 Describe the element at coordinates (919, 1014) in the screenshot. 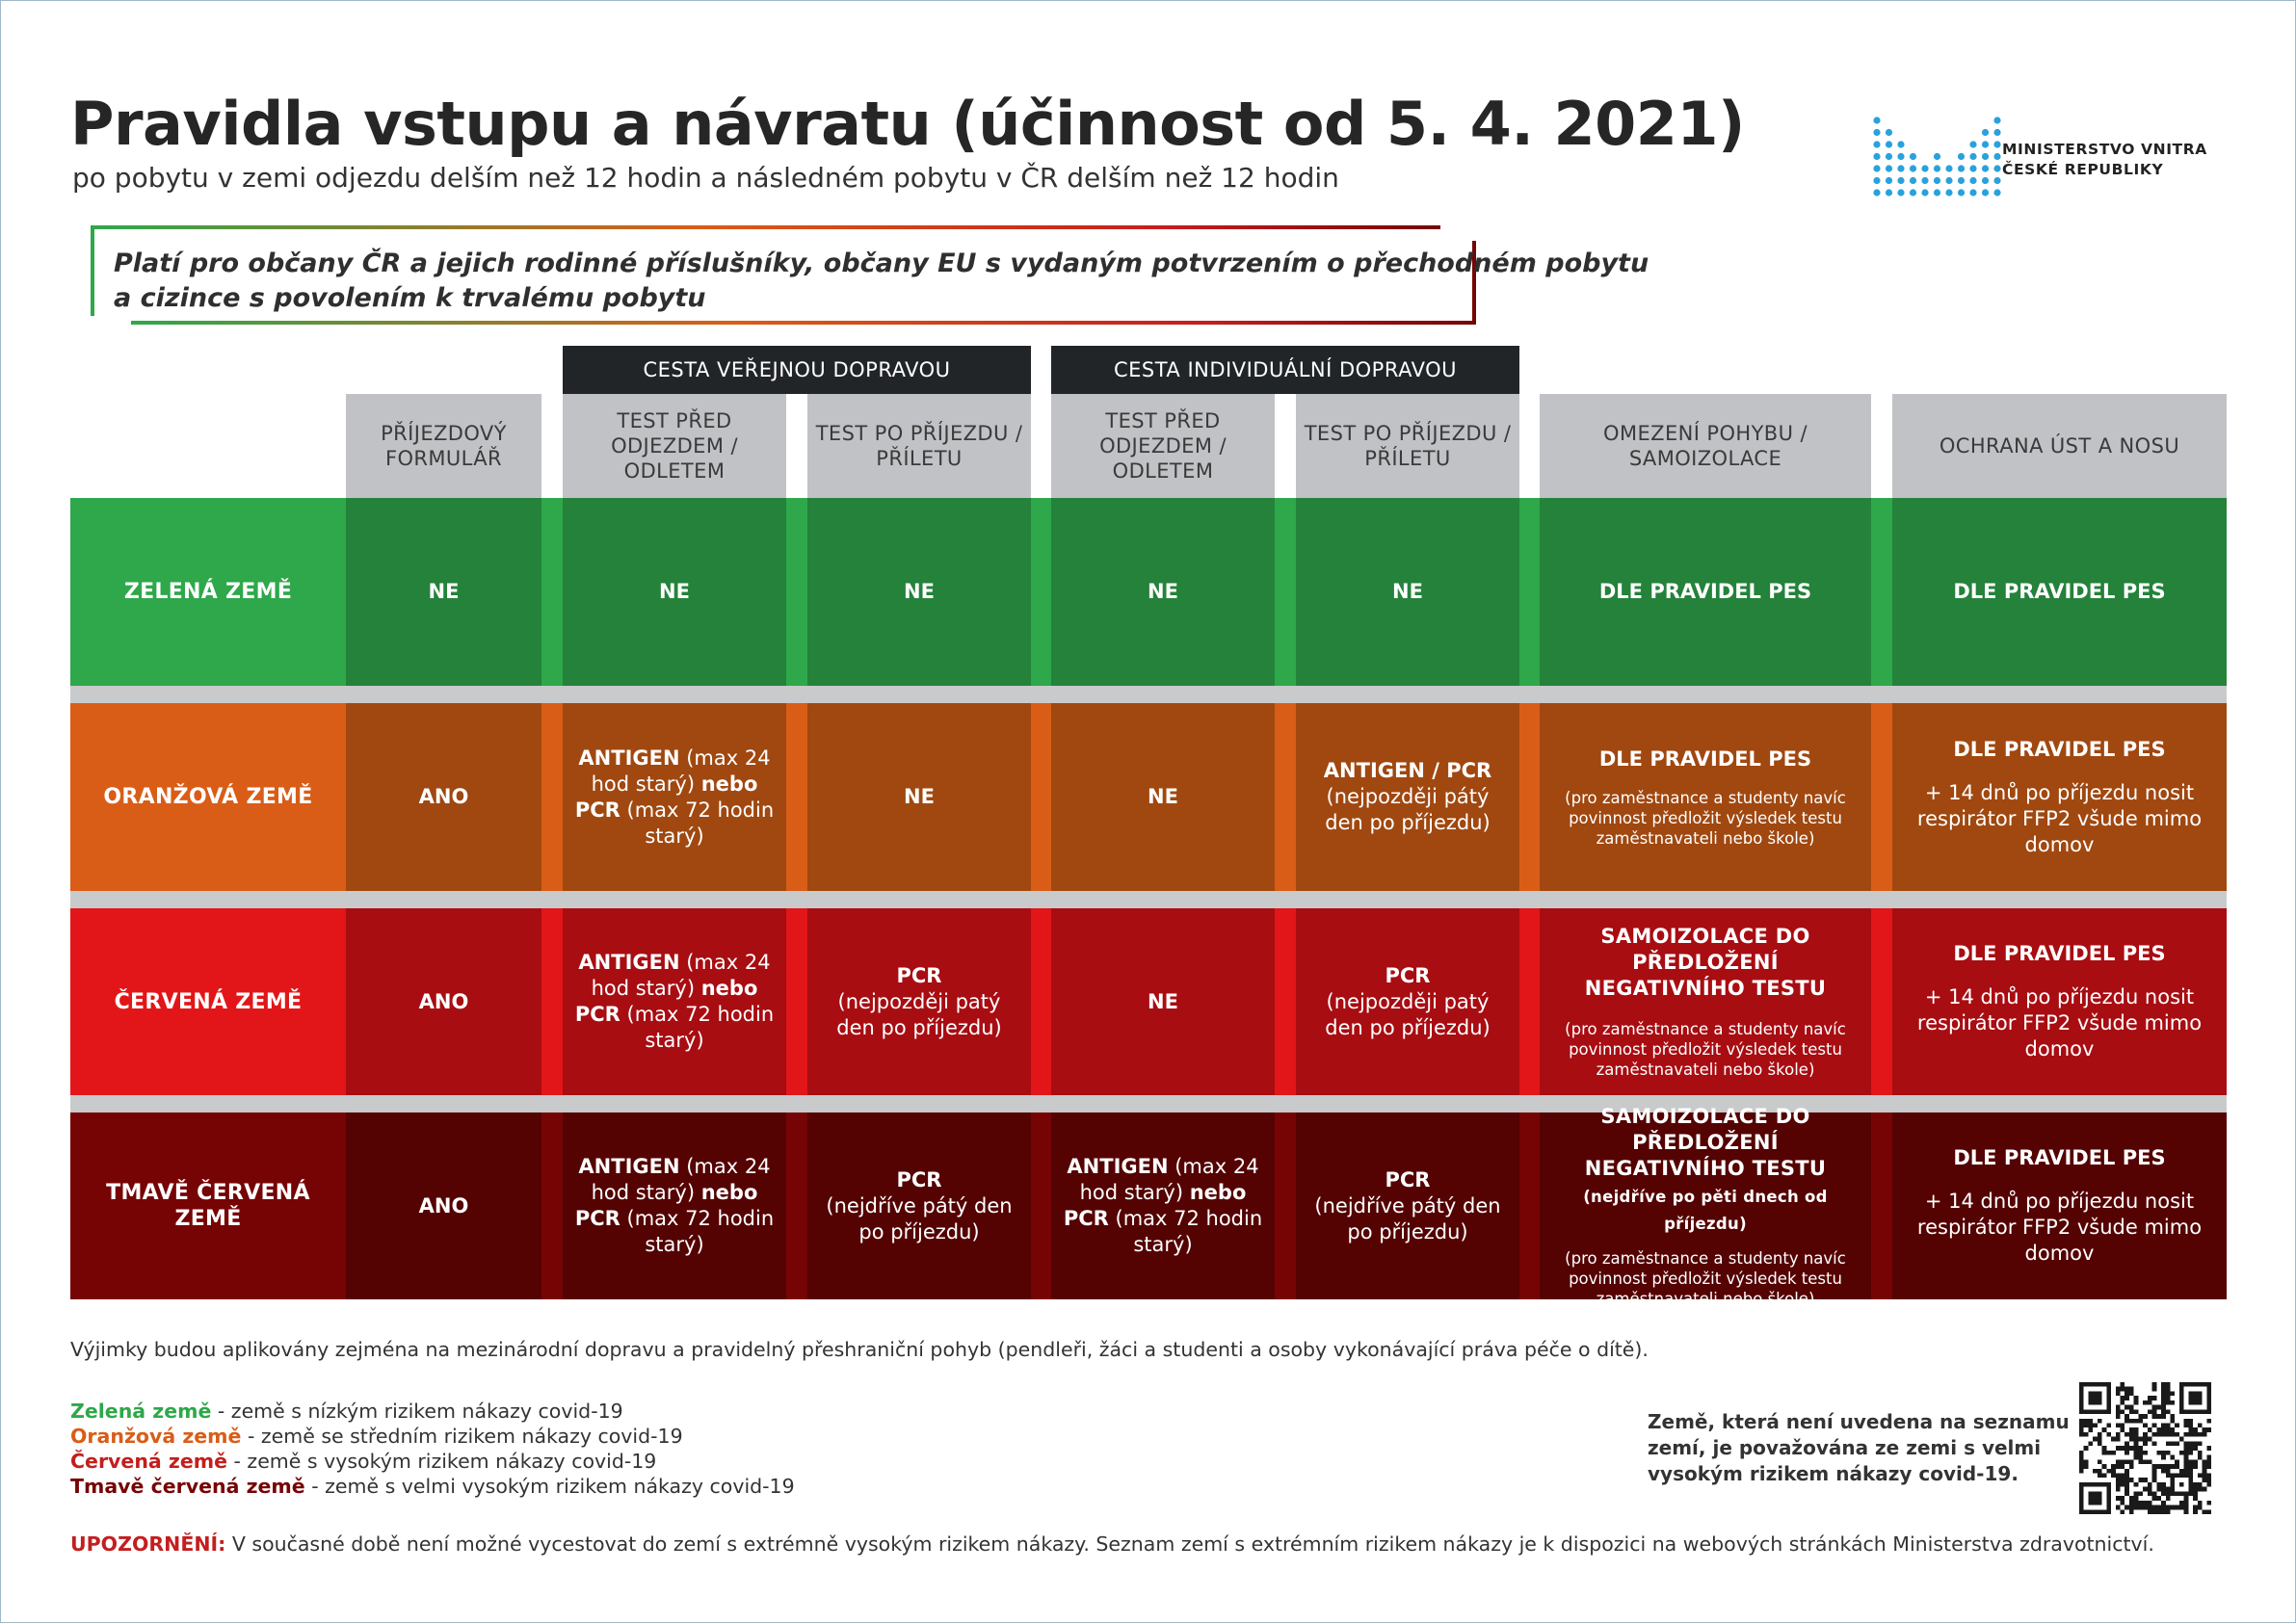

I see `cell-text-normal: (nejpozději patý den po příjezdu)` at that location.